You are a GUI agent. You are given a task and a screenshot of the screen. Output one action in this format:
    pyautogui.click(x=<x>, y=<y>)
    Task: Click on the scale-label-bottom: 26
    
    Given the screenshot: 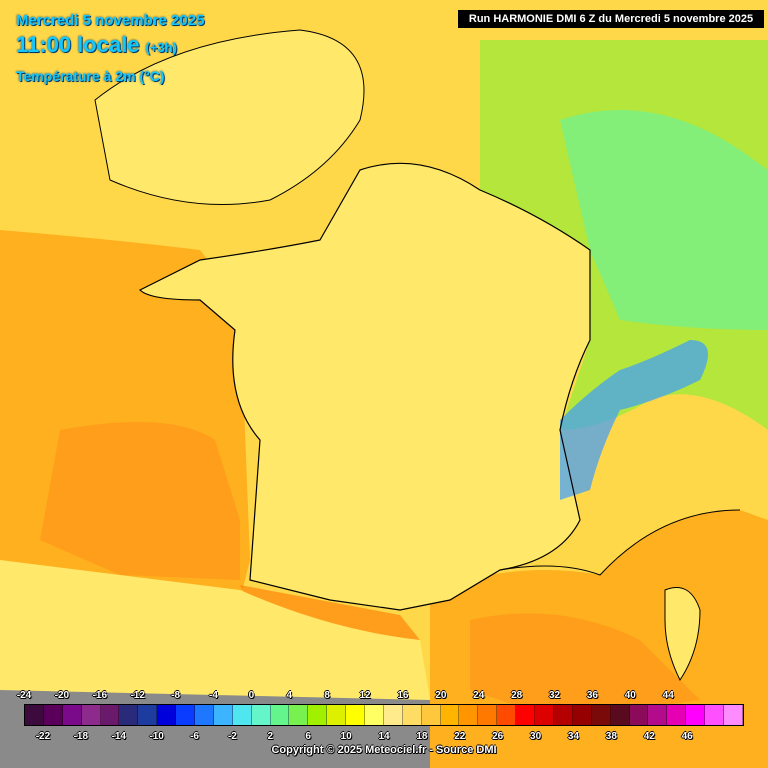 What is the action you would take?
    pyautogui.click(x=498, y=736)
    